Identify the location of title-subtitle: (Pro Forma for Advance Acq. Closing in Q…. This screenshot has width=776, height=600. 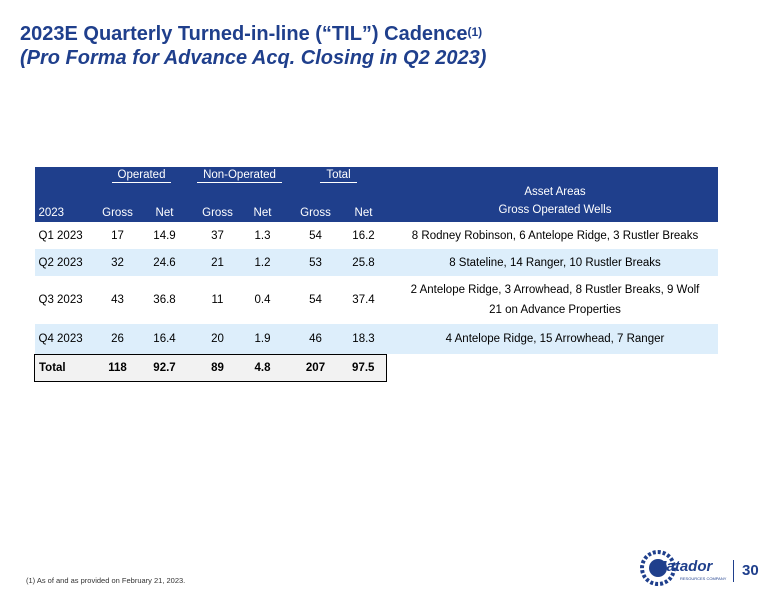
(253, 58).